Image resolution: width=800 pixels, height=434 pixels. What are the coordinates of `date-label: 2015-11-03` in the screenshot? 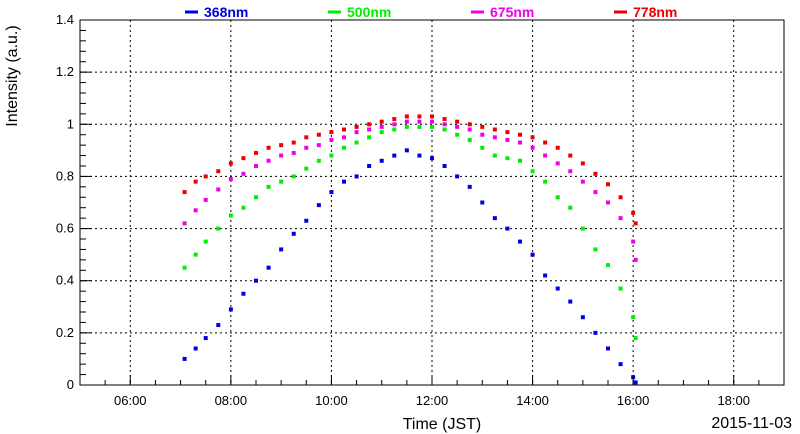 It's located at (751, 423).